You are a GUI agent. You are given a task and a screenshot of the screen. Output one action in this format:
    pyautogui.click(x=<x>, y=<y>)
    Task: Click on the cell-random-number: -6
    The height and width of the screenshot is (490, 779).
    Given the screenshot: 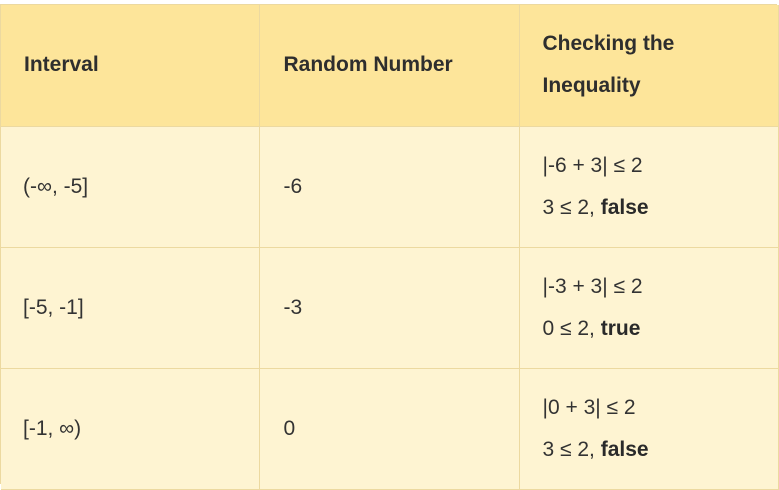 What is the action you would take?
    pyautogui.click(x=389, y=187)
    